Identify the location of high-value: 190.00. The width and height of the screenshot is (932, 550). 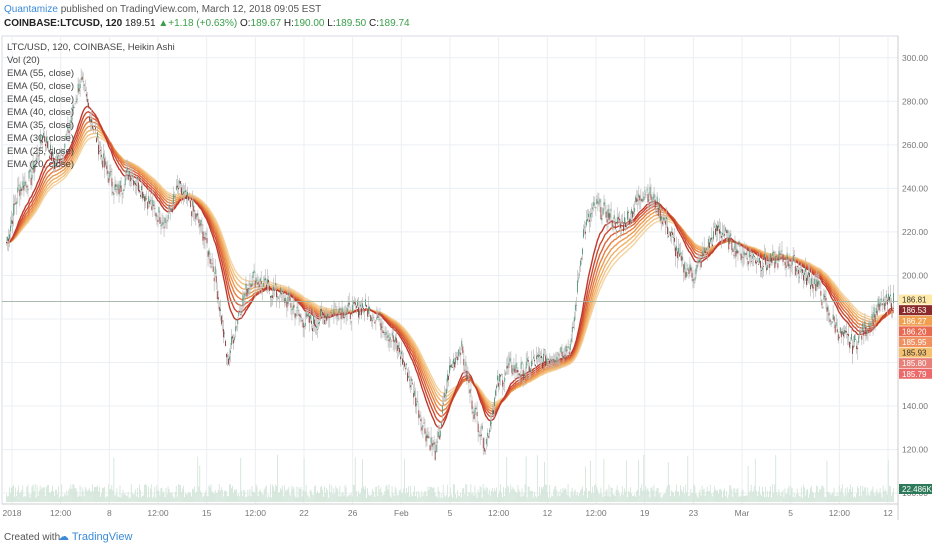
(309, 23).